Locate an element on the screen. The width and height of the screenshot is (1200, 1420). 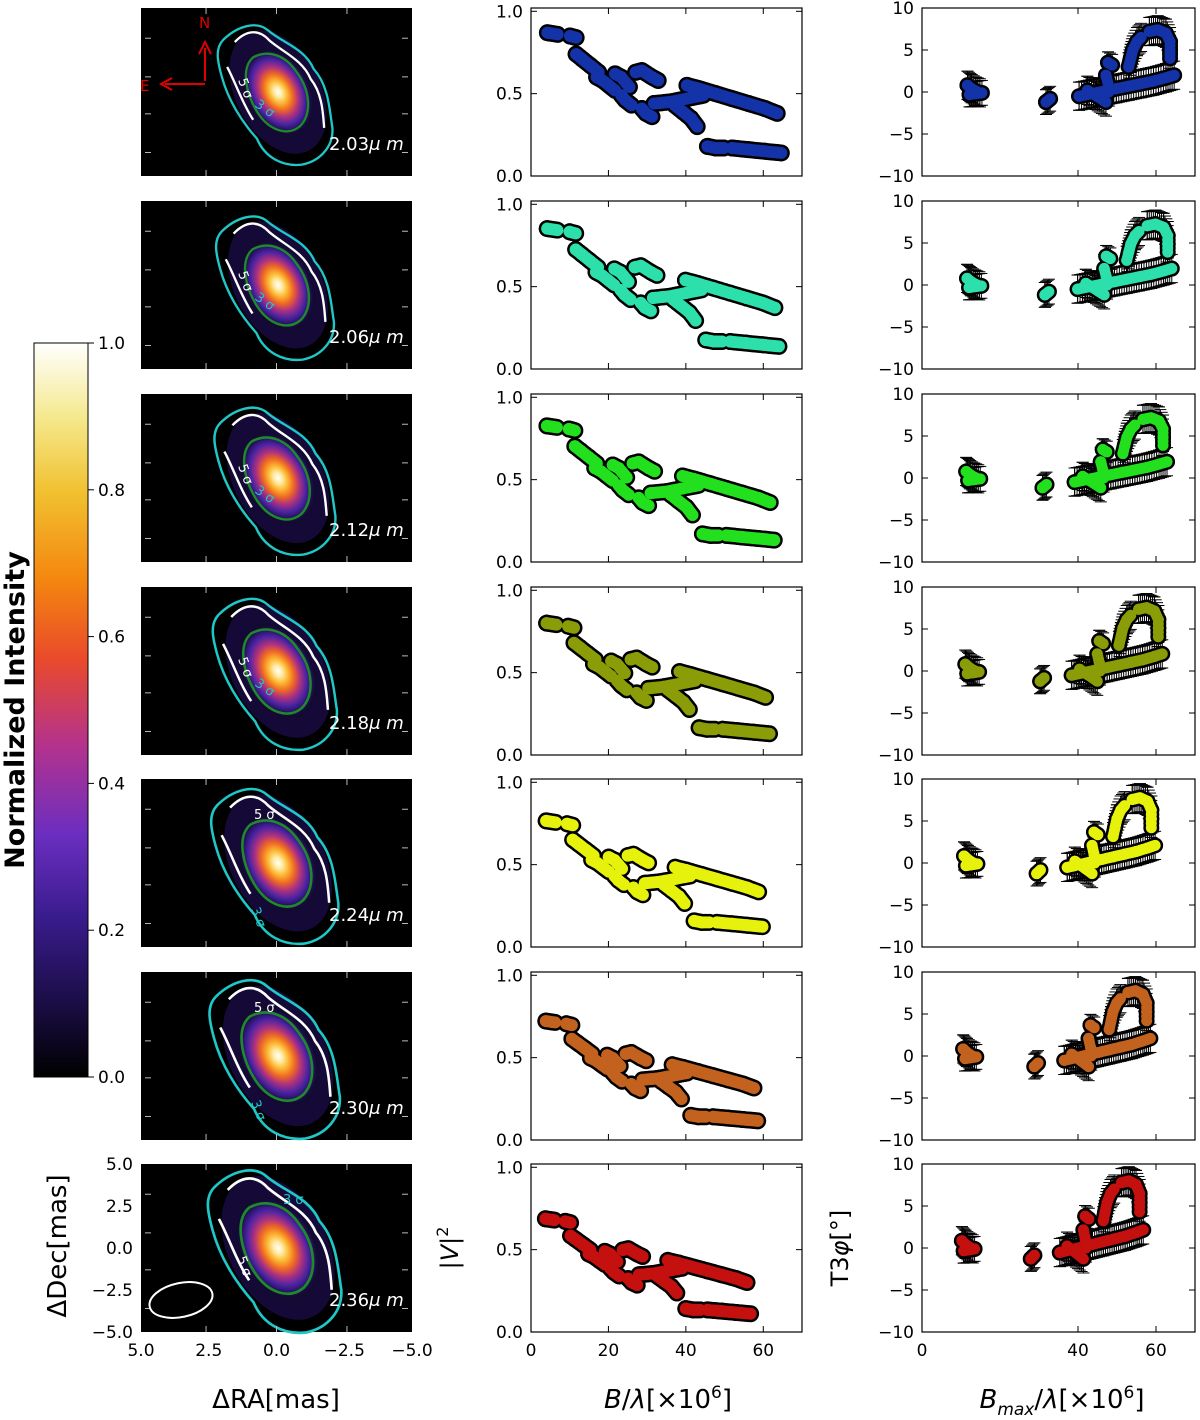
image-panel: 5 σ3 σ2.06μ m is located at coordinates (276, 285).